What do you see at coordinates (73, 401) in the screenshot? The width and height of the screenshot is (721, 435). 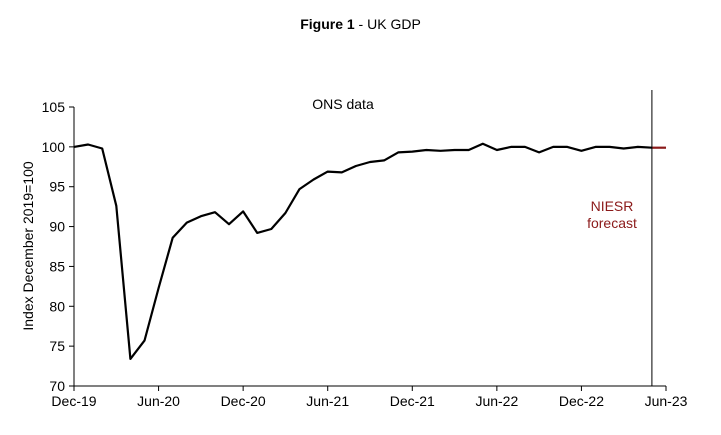 I see `x-tick-label: Dec-19` at bounding box center [73, 401].